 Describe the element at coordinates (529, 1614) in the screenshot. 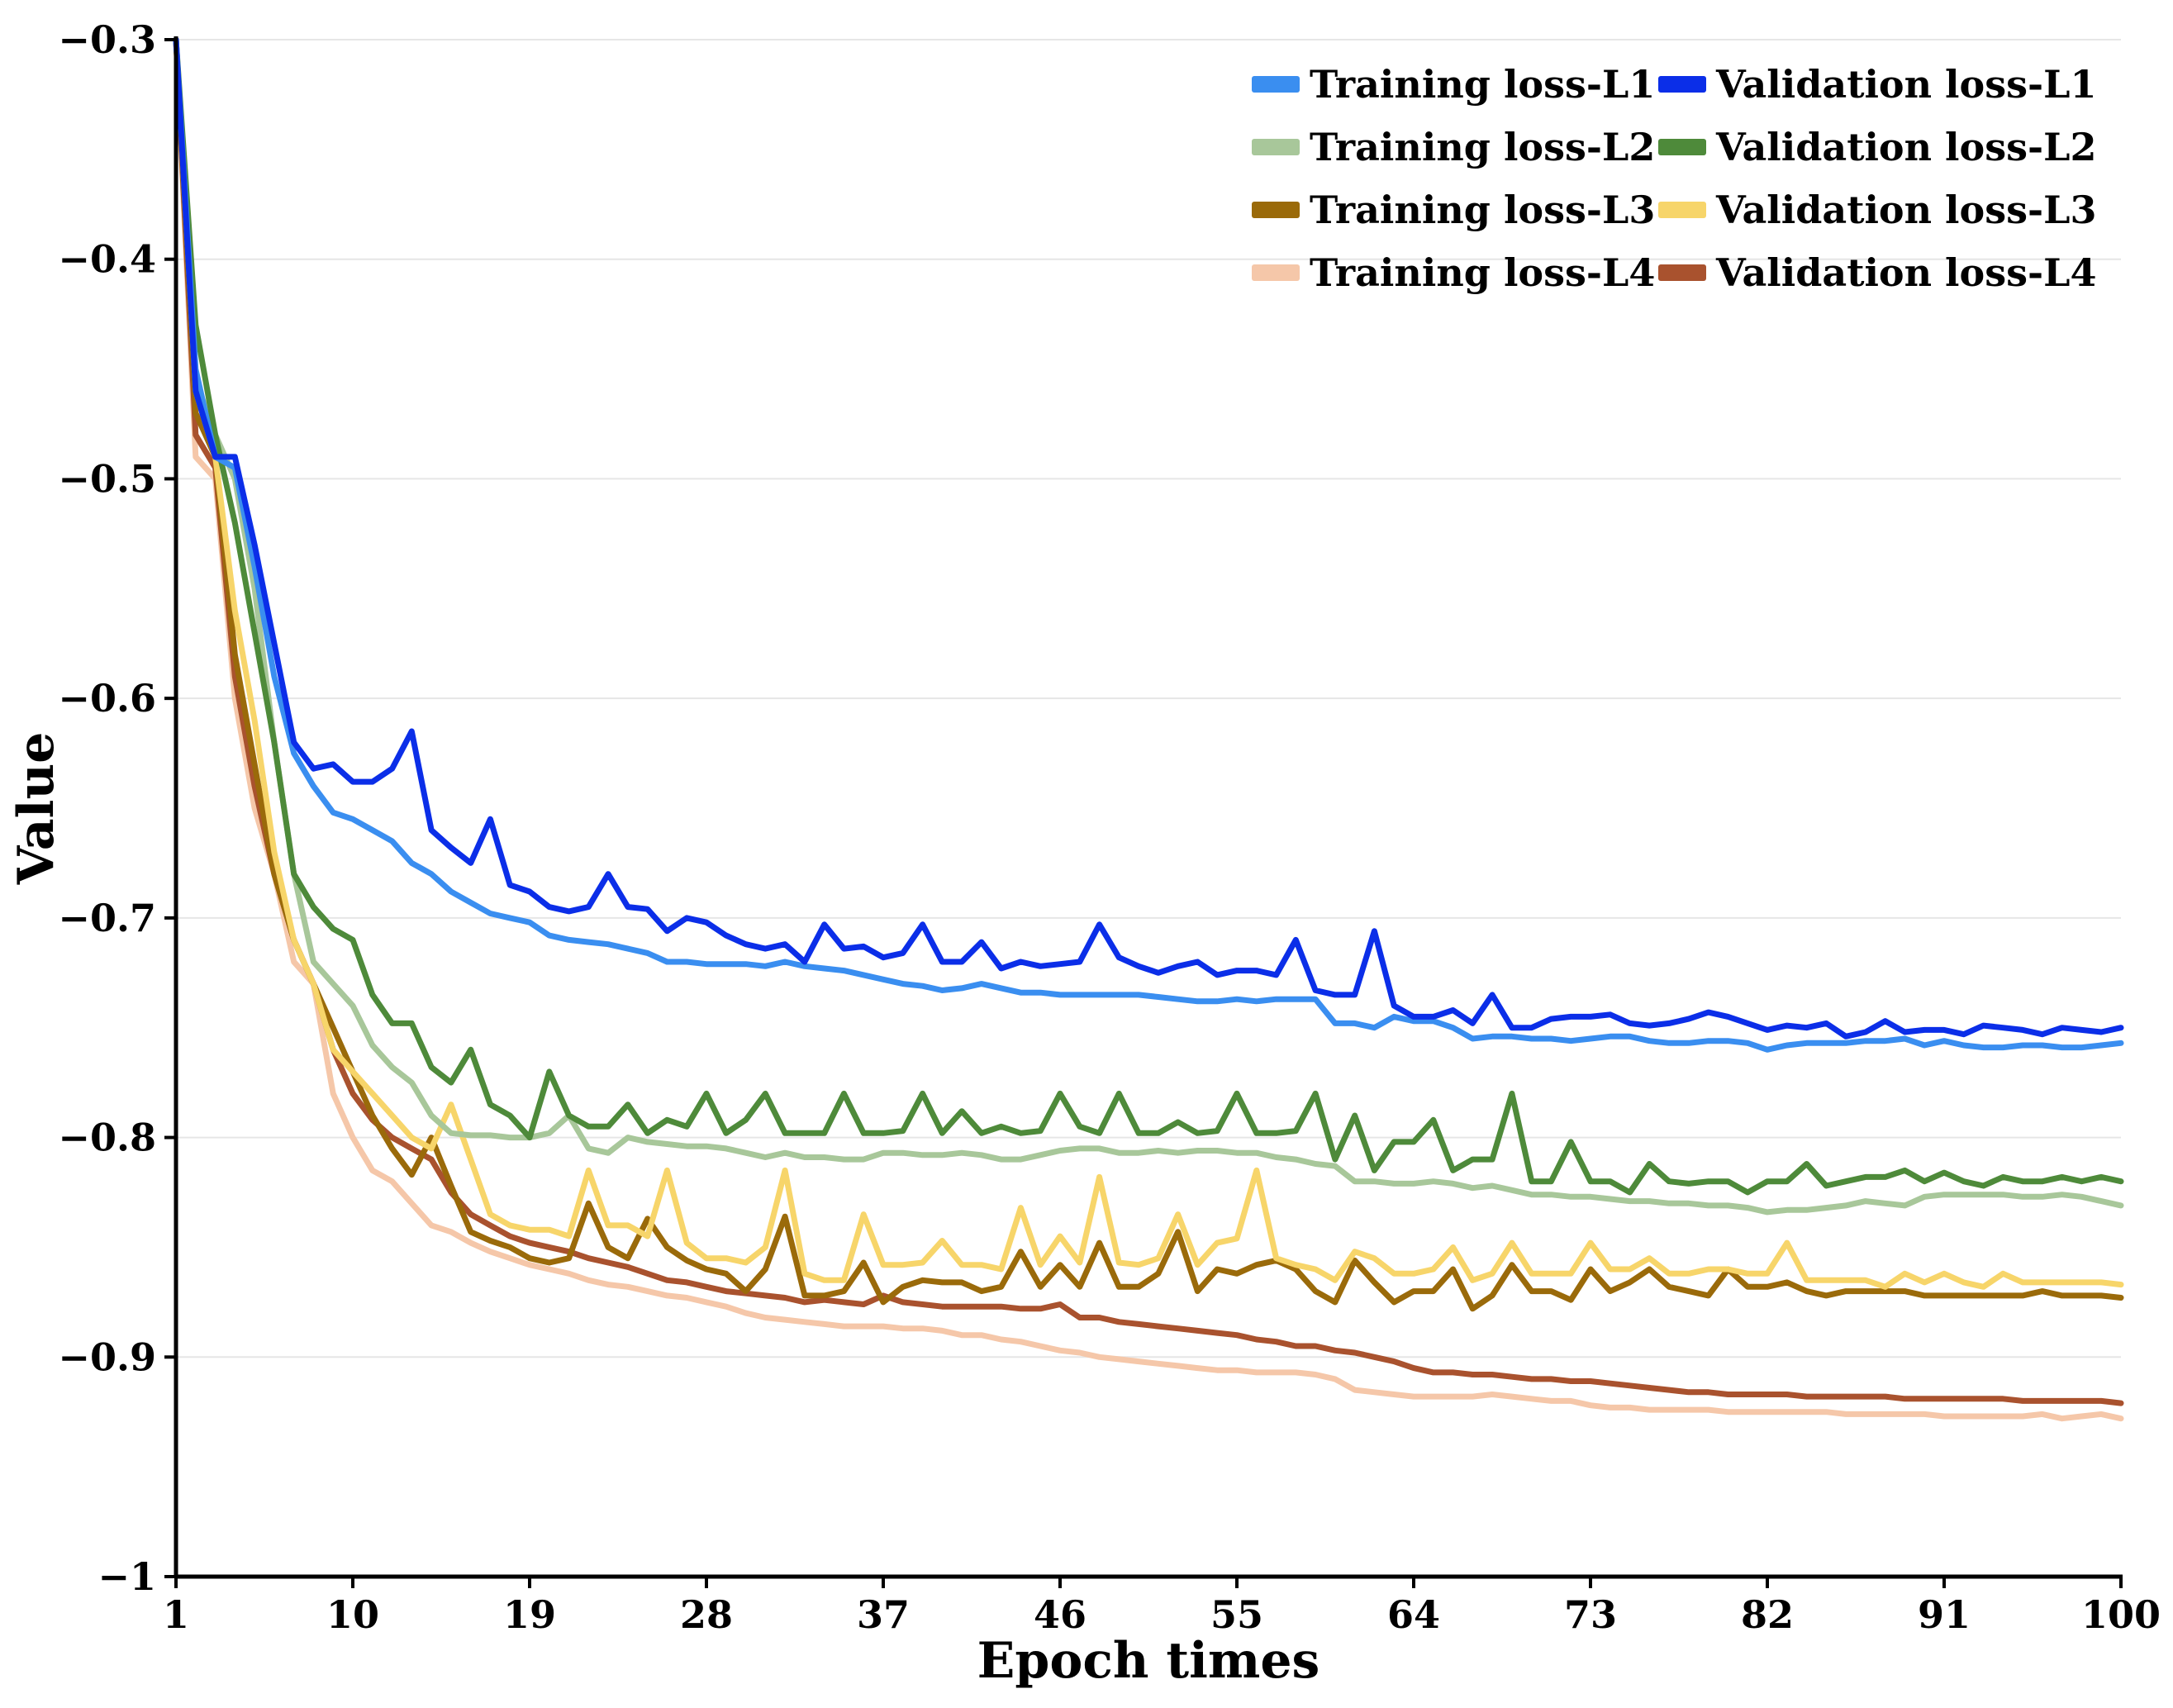

I see `x-tick-label: 19` at that location.